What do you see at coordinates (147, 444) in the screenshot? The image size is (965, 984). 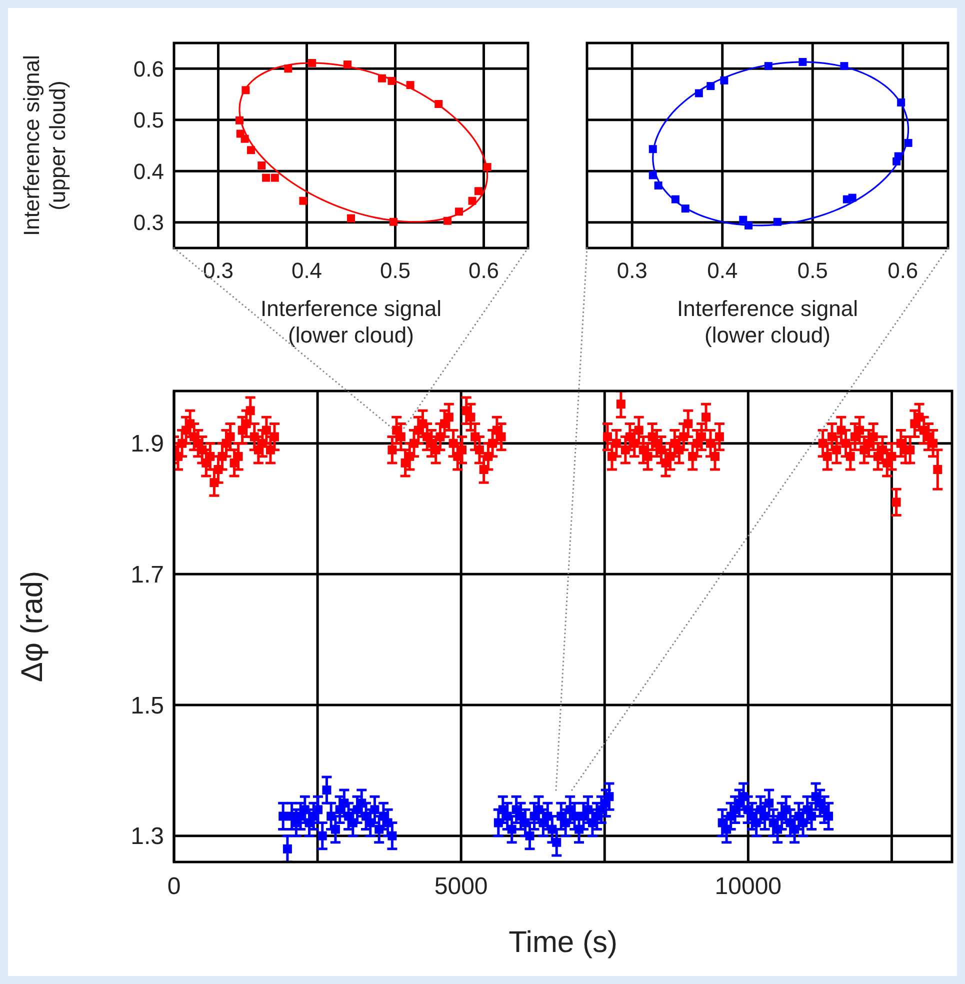 I see `y-tick-label: 1.9` at bounding box center [147, 444].